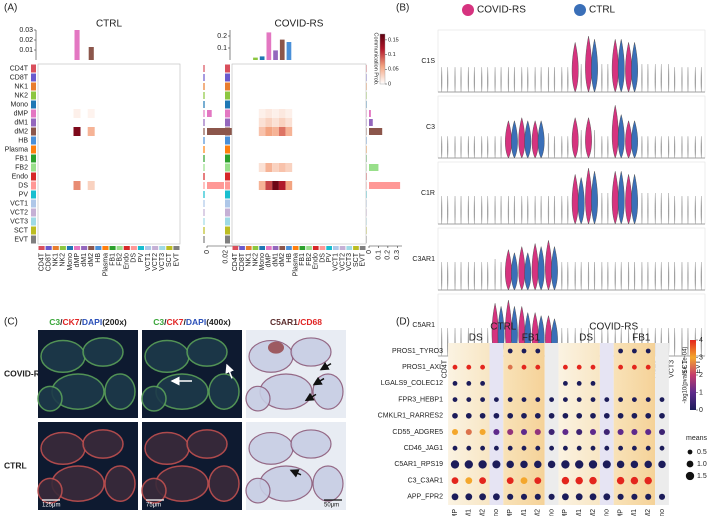 The image size is (709, 516). What do you see at coordinates (26, 40) in the screenshot?
I see `top-tick-label: 0.02` at bounding box center [26, 40].